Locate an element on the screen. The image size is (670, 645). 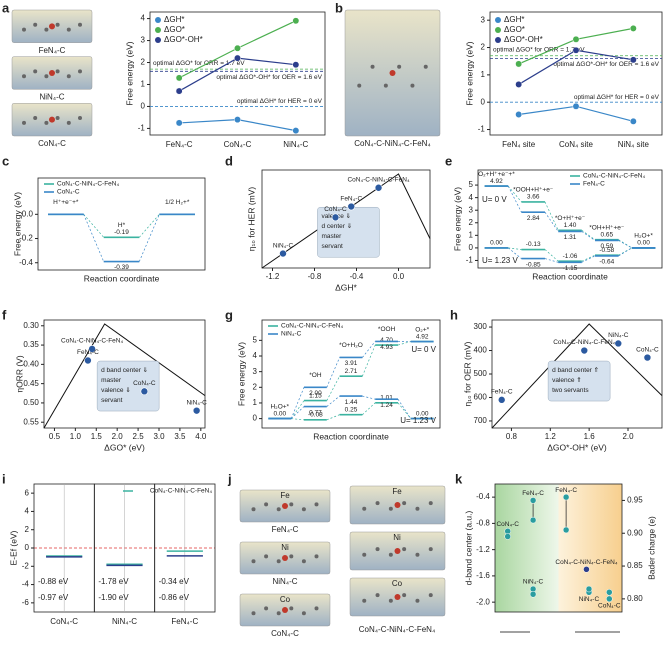
subplot-label: NiN₄-C is located at coordinates (124, 621).